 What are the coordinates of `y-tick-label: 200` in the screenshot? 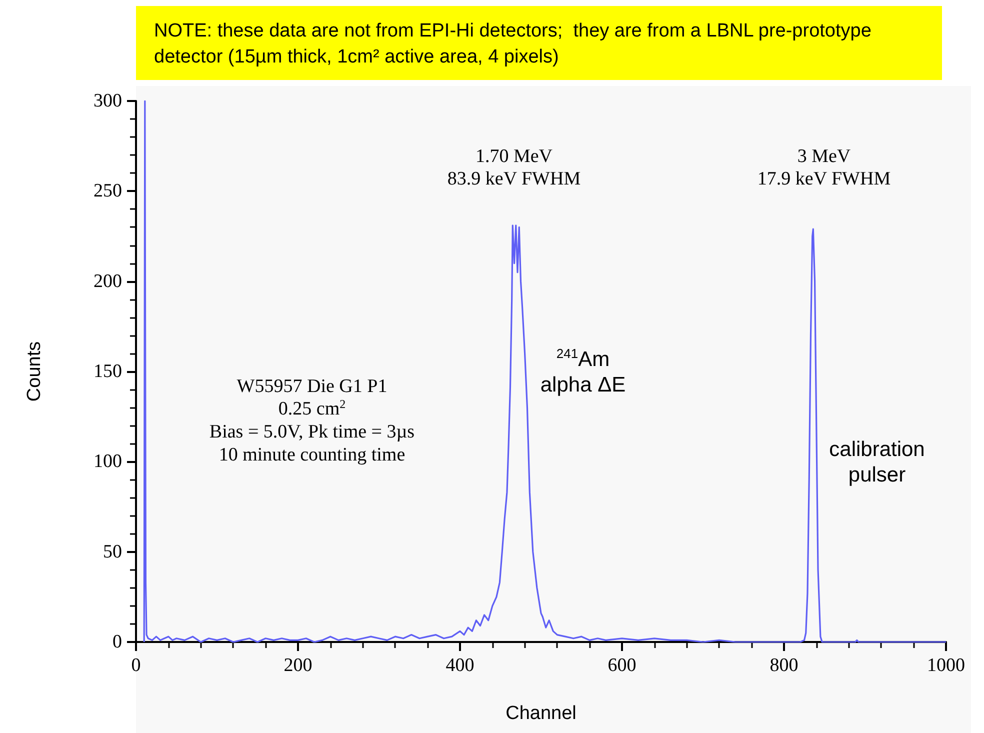 It's located at (108, 281).